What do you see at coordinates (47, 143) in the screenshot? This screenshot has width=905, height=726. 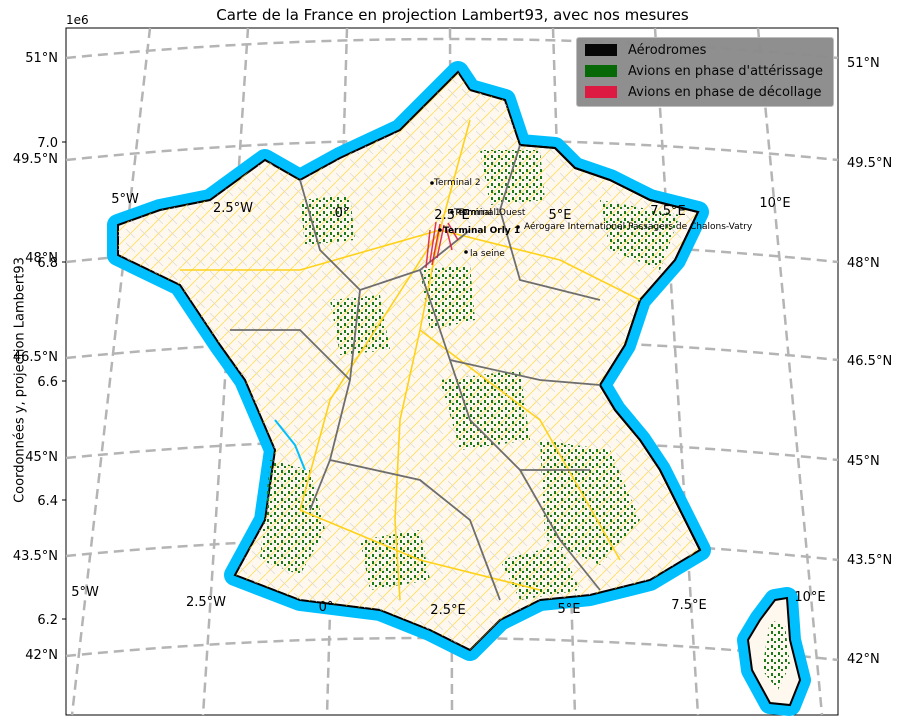 I see `y-tick-label: 7.0` at bounding box center [47, 143].